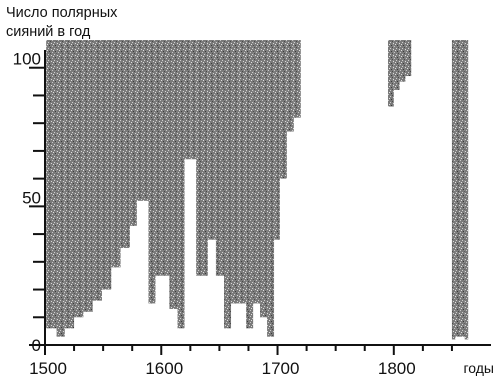 This screenshot has height=382, width=499. Describe the element at coordinates (281, 368) in the screenshot. I see `x-tick-label-1700: 1700` at that location.